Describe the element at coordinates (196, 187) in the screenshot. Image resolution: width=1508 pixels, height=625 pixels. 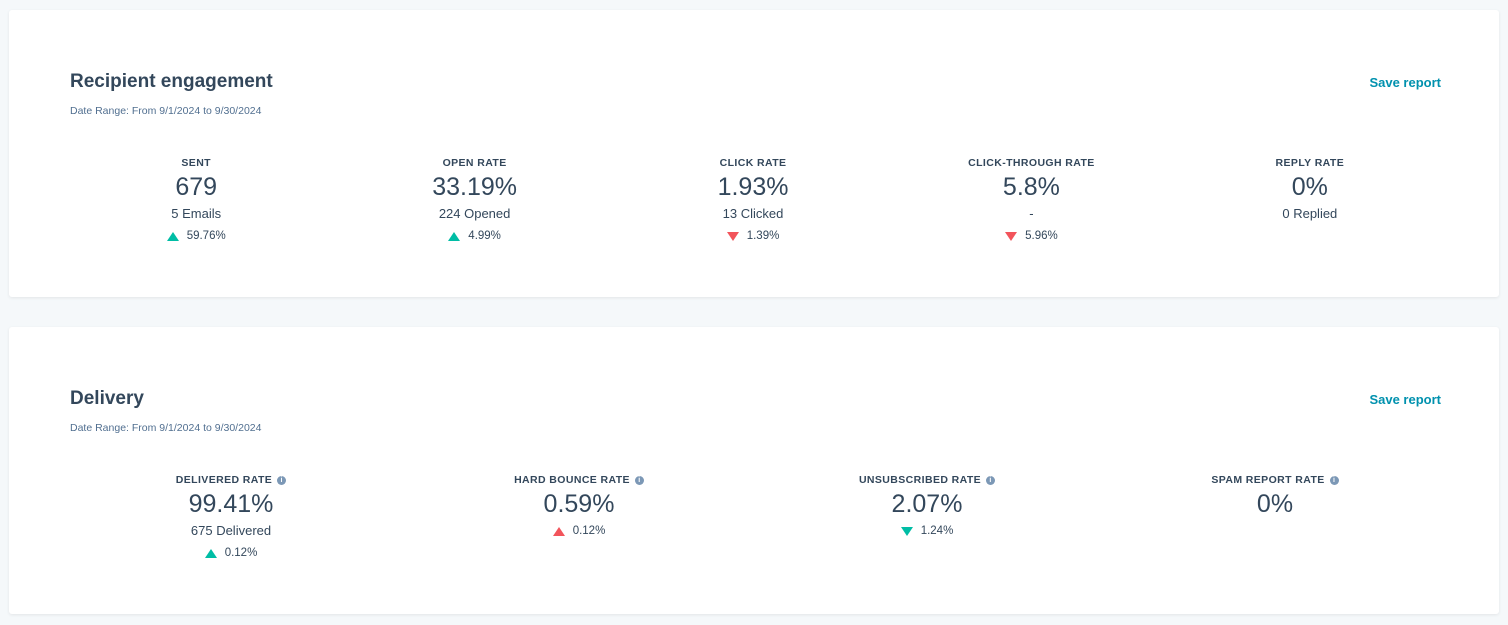
I see `stat-value: 679` at that location.